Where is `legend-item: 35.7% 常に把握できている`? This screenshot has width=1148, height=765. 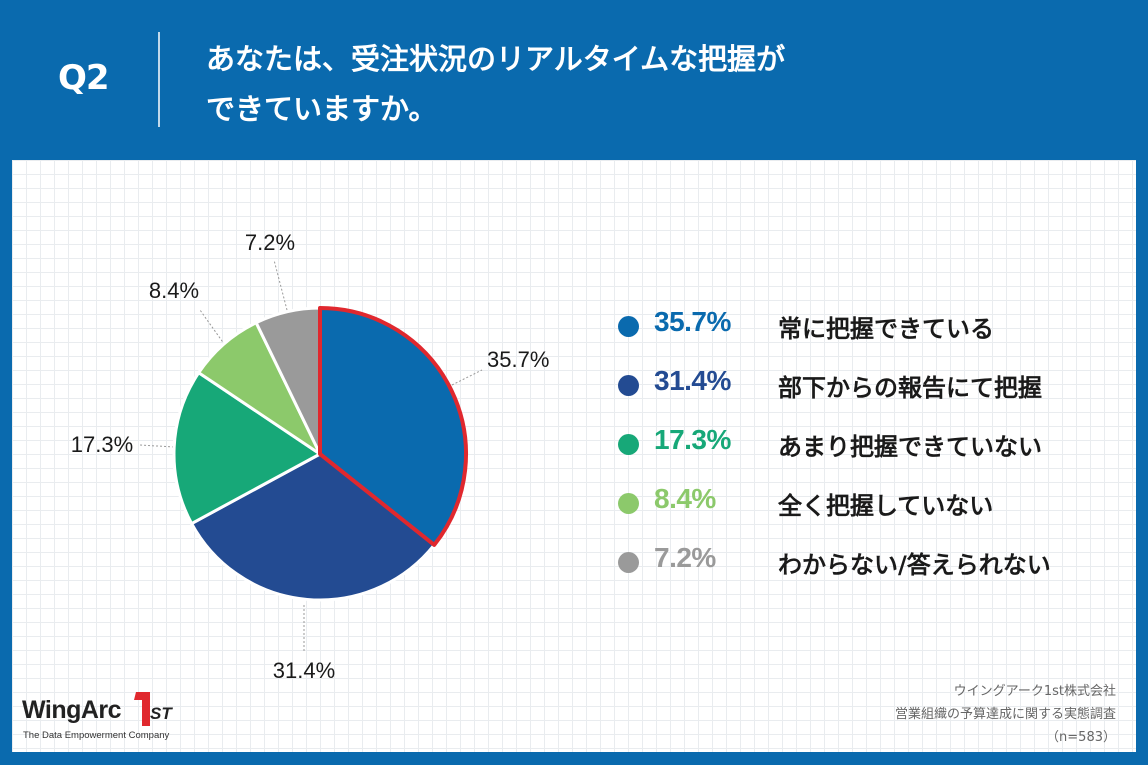
legend-item: 35.7% 常に把握できている is located at coordinates (867, 335).